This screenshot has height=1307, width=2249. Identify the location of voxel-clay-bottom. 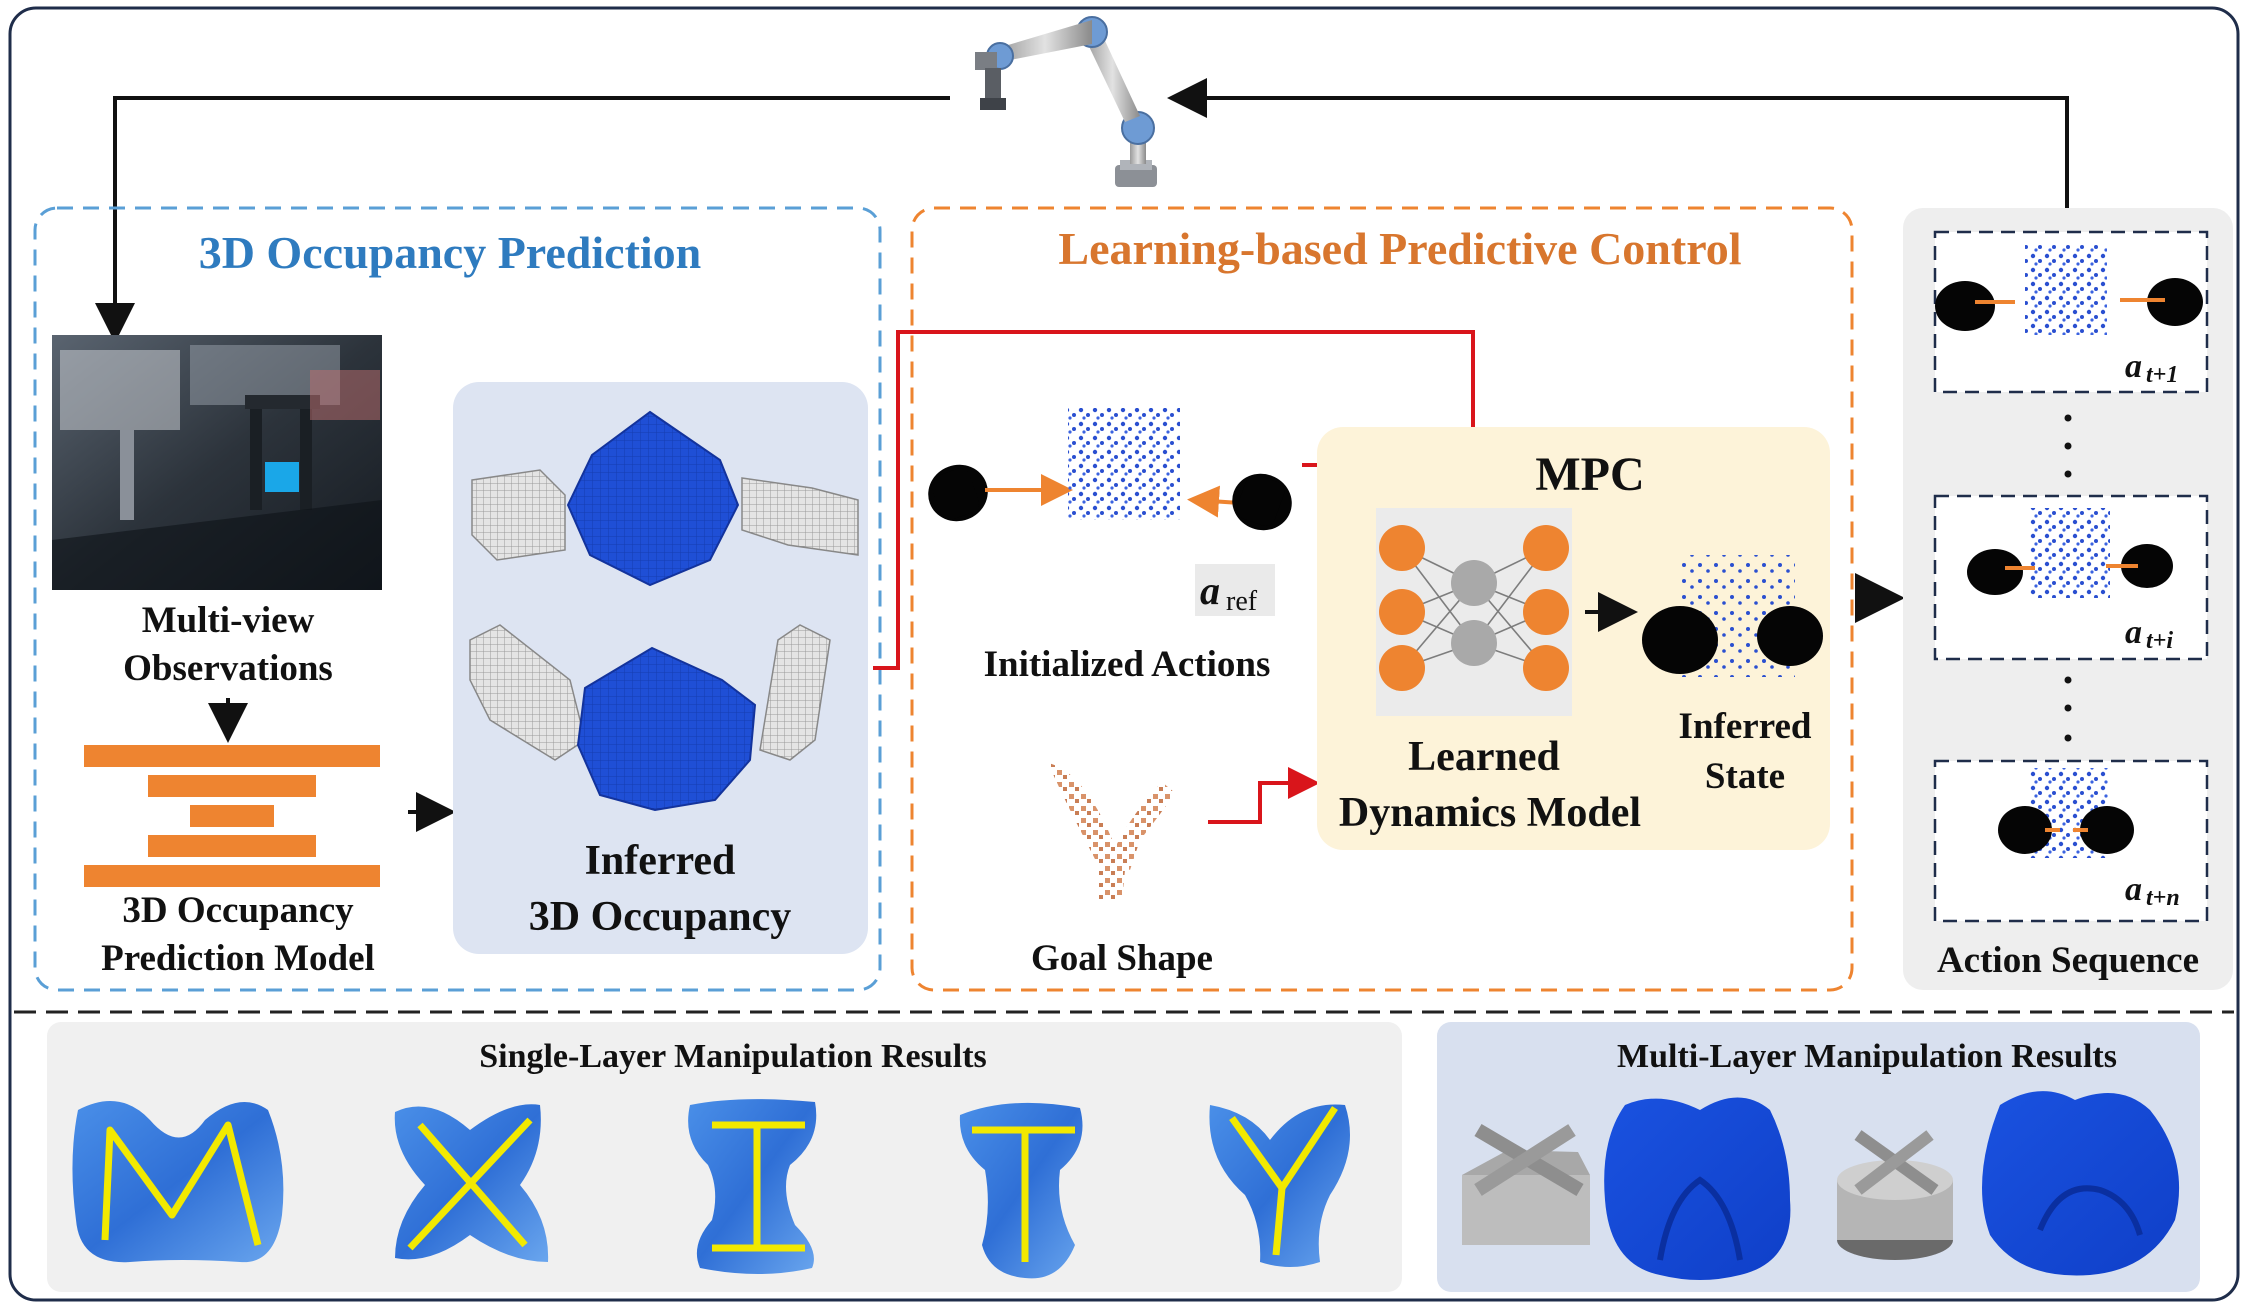
(666, 729).